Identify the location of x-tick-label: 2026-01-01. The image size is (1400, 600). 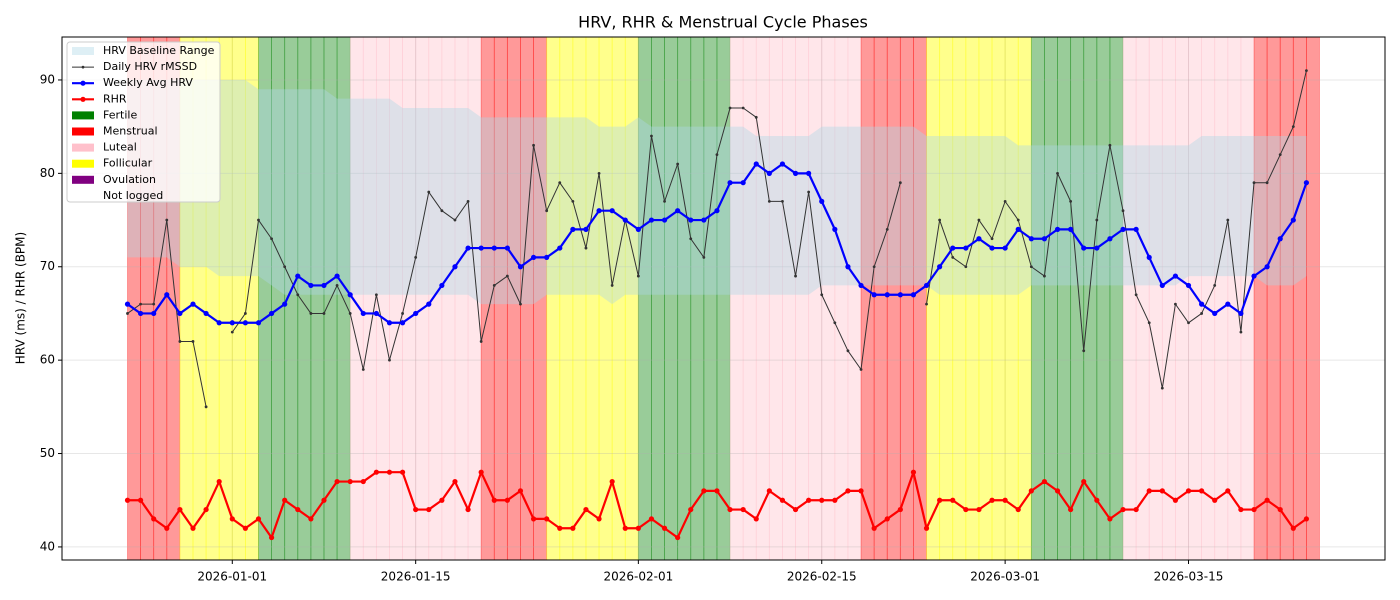
(232, 577).